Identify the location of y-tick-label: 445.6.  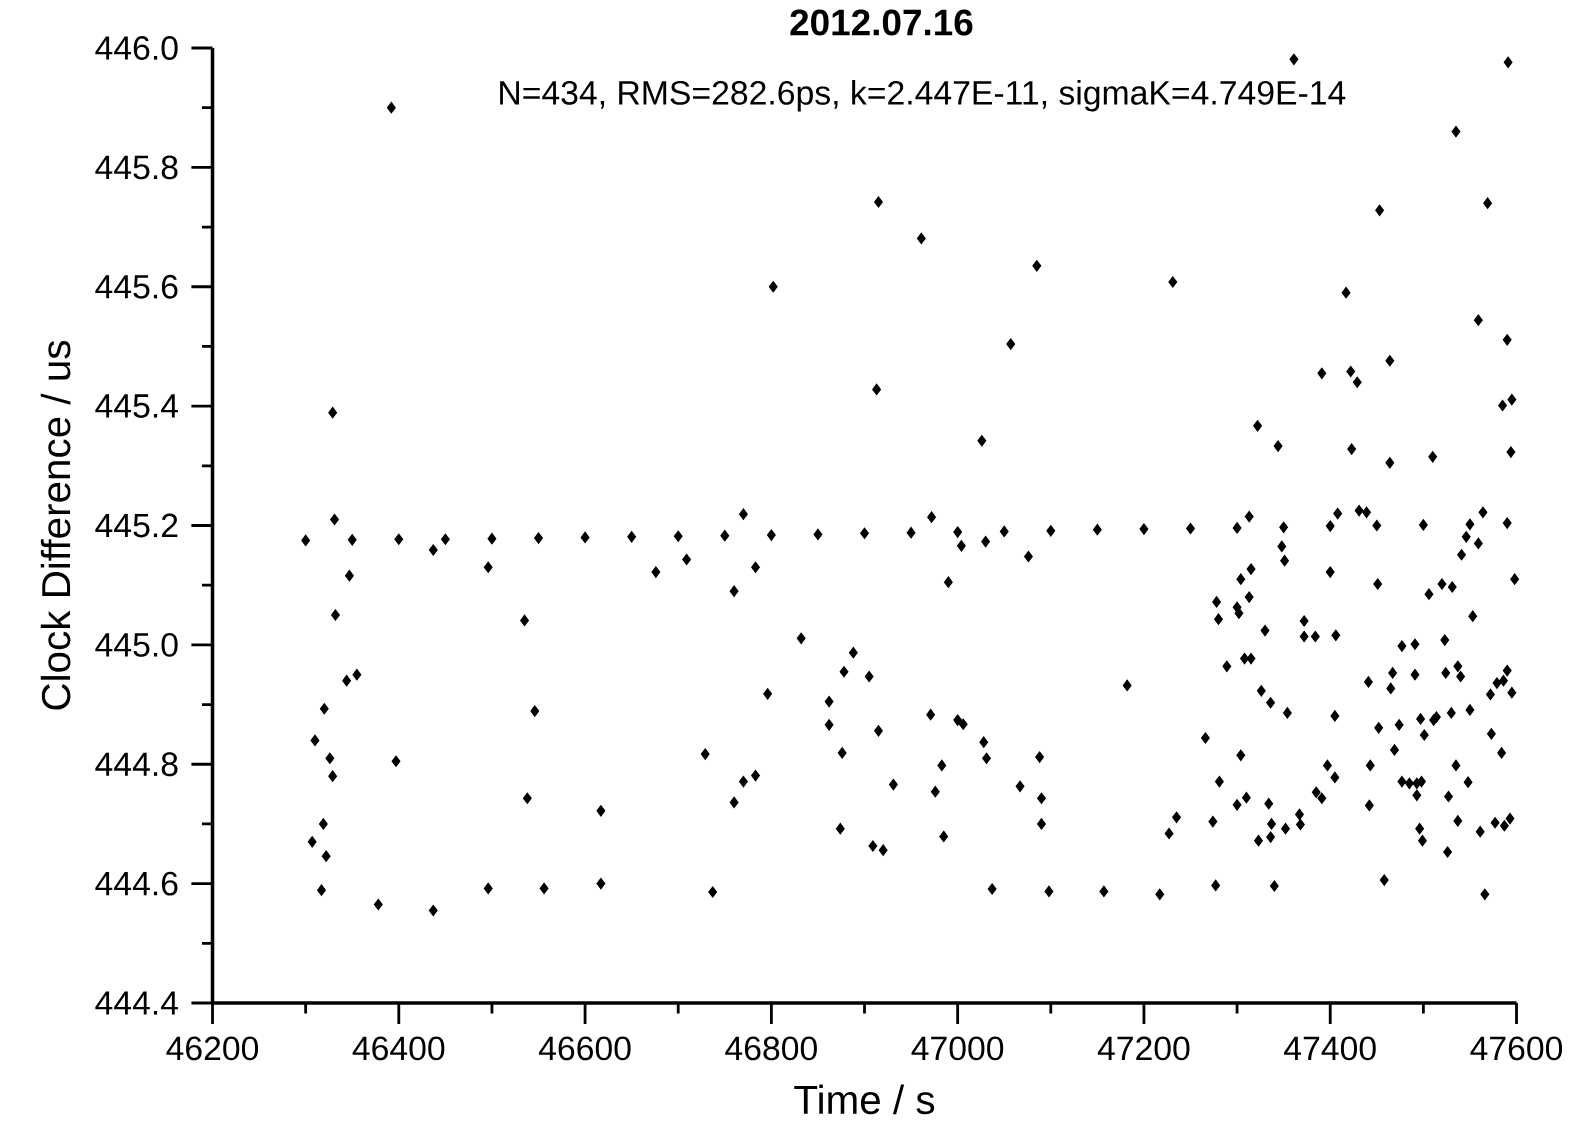
(136, 286).